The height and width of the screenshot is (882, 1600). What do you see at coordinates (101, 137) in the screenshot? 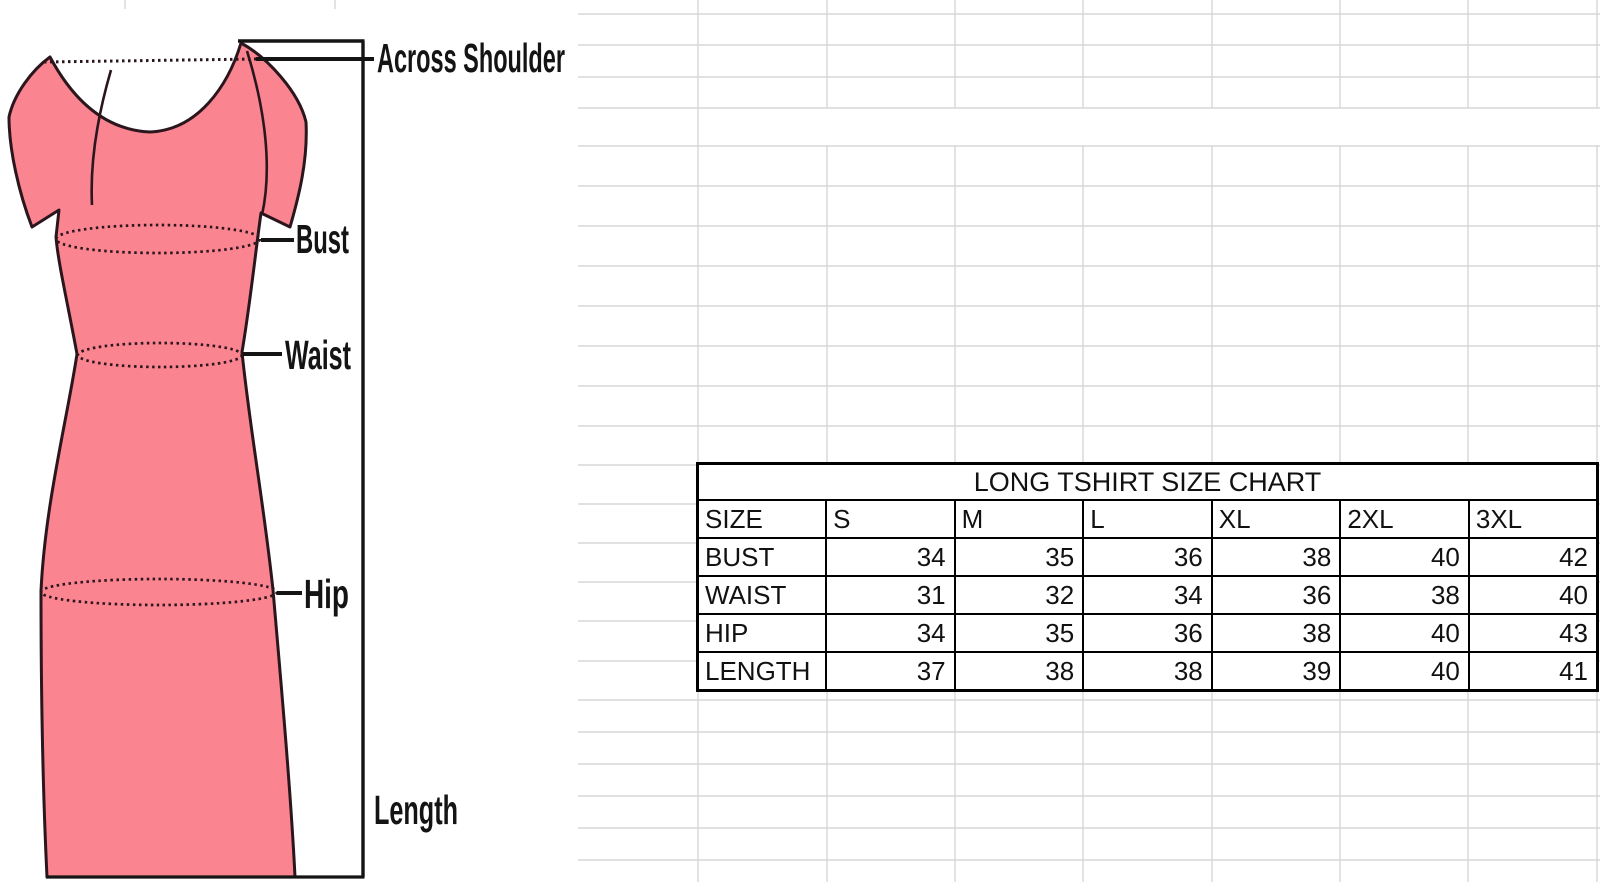
I see `left-armhole-seam` at bounding box center [101, 137].